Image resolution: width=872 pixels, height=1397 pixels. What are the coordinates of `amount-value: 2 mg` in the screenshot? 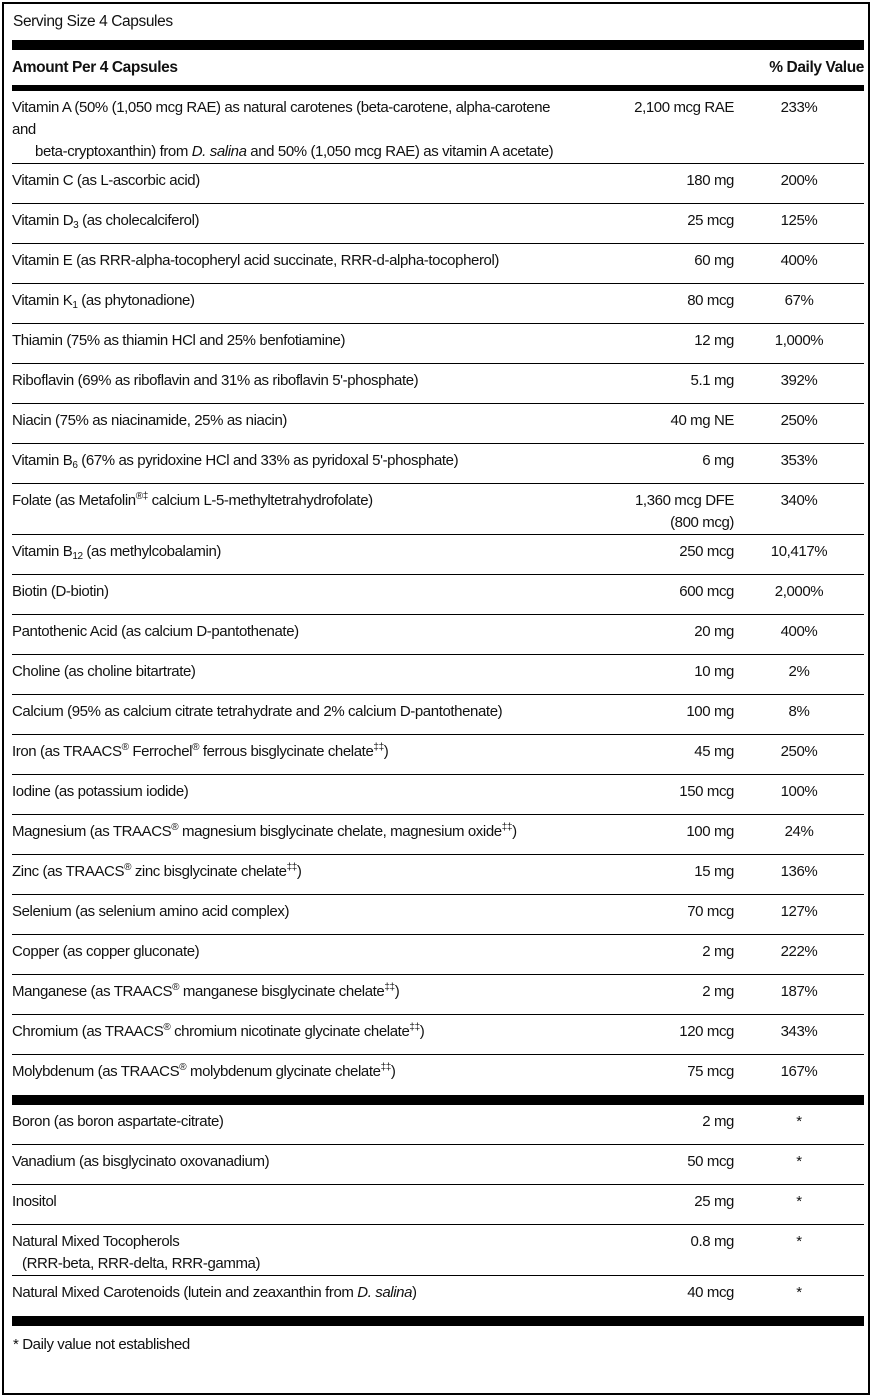 It's located at (718, 1121).